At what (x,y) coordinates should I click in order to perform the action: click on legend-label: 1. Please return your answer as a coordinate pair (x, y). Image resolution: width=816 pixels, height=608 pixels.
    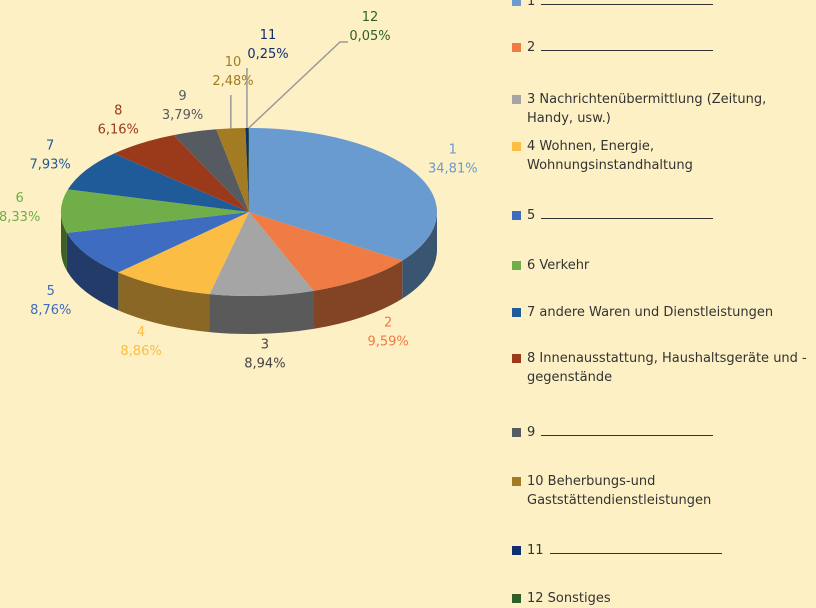
    Looking at the image, I should click on (531, 4).